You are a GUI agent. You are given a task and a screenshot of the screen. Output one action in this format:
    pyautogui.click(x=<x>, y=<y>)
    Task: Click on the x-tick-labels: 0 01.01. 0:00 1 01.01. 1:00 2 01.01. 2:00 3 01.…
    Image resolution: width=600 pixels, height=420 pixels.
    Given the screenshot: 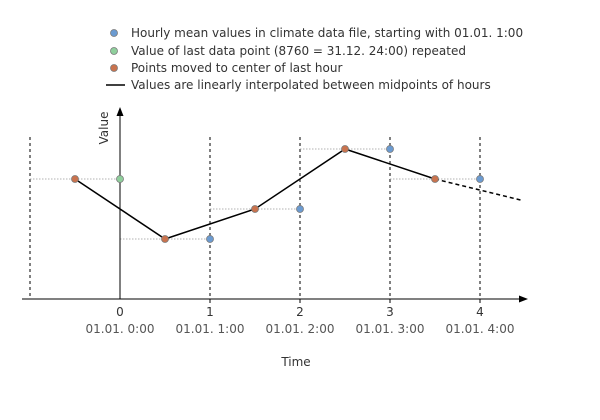 What is the action you would take?
    pyautogui.click(x=300, y=317)
    